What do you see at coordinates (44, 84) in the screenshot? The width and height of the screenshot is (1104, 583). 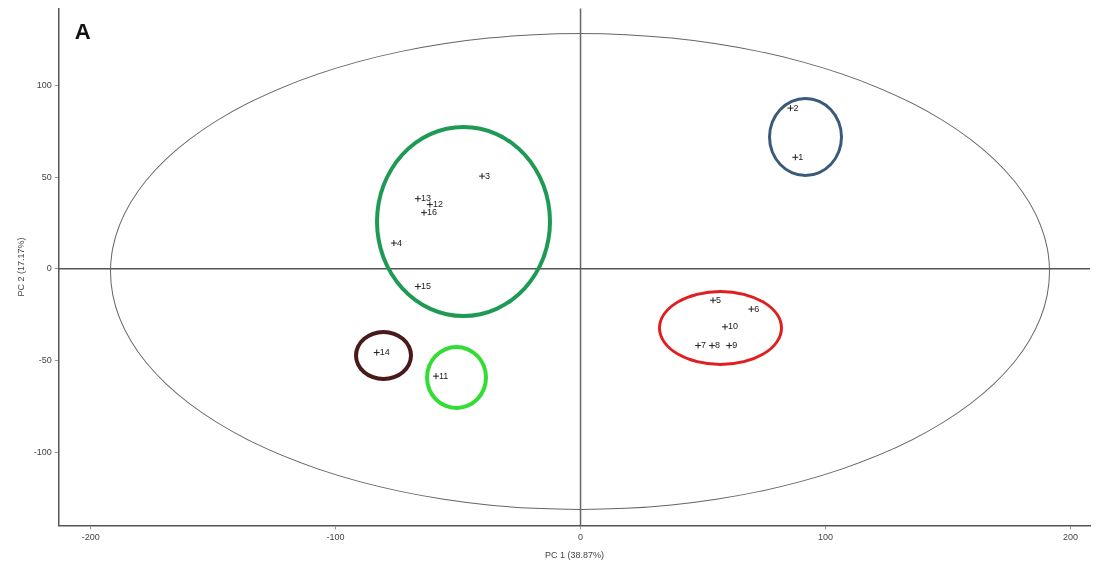 I see `y-tick-label: 100` at bounding box center [44, 84].